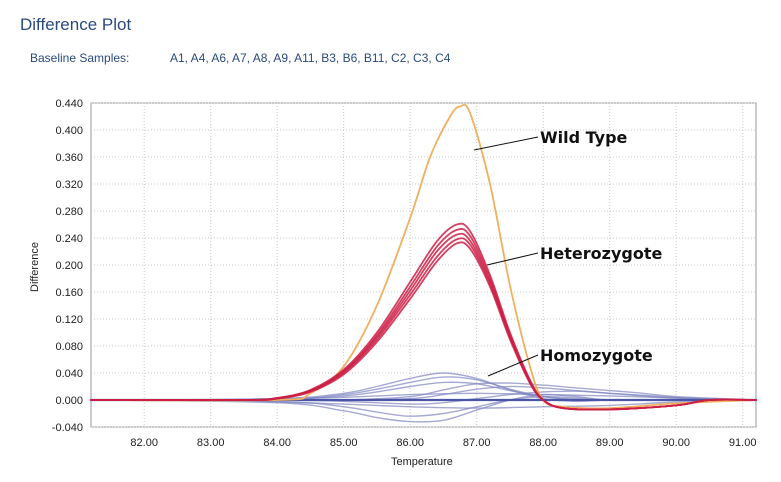  I want to click on baseline-samples-label: Baseline Samples:, so click(80, 58).